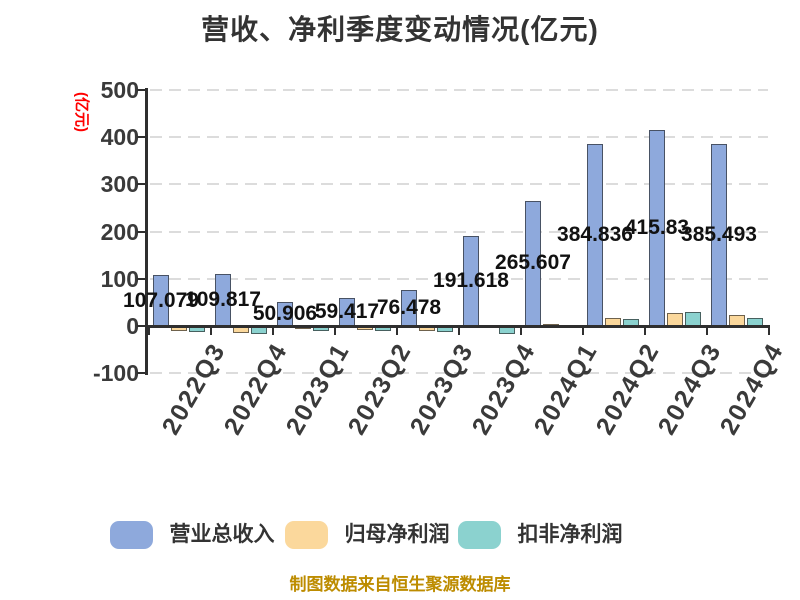 Image resolution: width=800 pixels, height=600 pixels. What do you see at coordinates (223, 300) in the screenshot?
I see `bar-value-label: 109.817` at bounding box center [223, 300].